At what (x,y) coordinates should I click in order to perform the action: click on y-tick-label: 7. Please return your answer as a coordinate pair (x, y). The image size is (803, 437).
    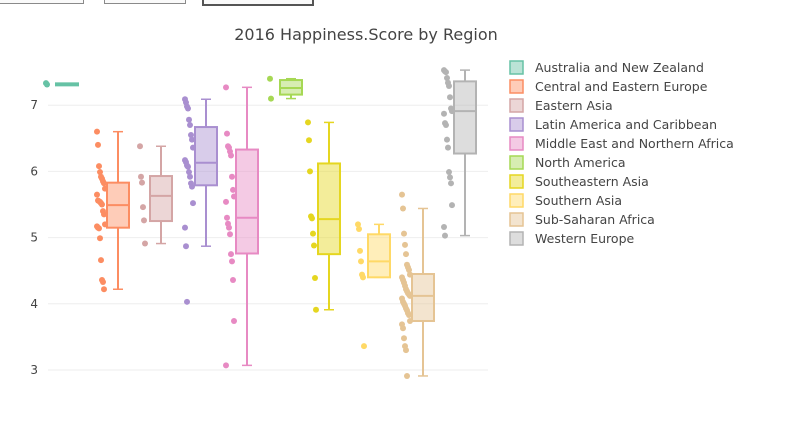
    Looking at the image, I should click on (34, 105).